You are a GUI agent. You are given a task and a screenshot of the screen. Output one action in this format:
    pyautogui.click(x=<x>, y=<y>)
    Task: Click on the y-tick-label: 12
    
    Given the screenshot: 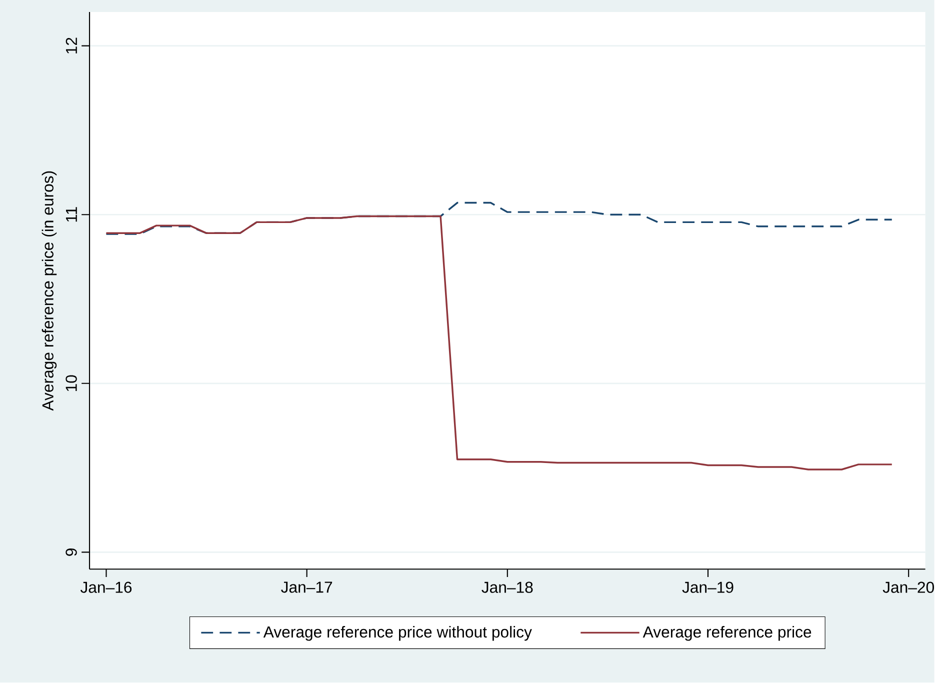 What is the action you would take?
    pyautogui.click(x=71, y=46)
    